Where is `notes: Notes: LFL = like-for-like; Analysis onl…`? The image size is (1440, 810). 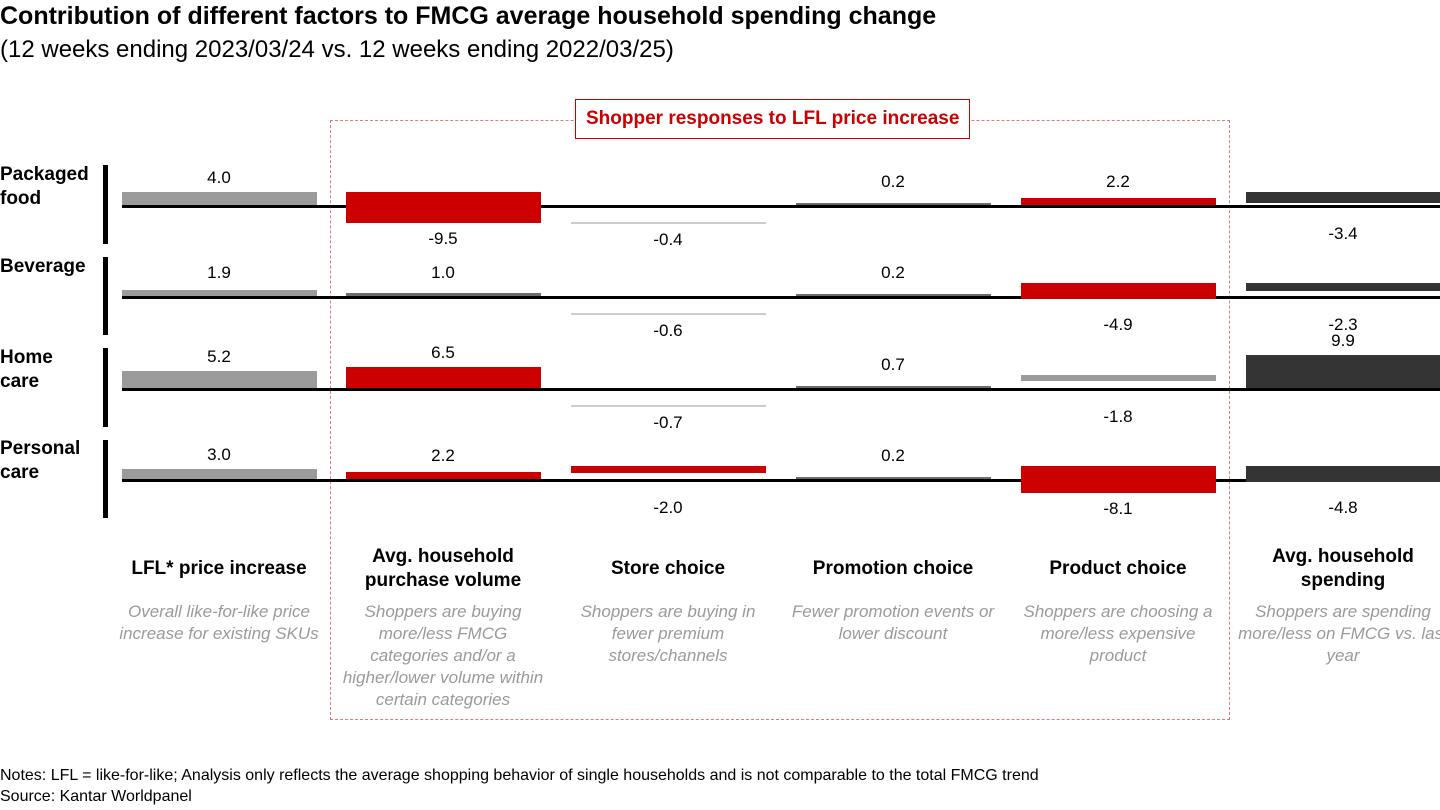 notes: Notes: LFL = like-for-like; Analysis onl… is located at coordinates (519, 786).